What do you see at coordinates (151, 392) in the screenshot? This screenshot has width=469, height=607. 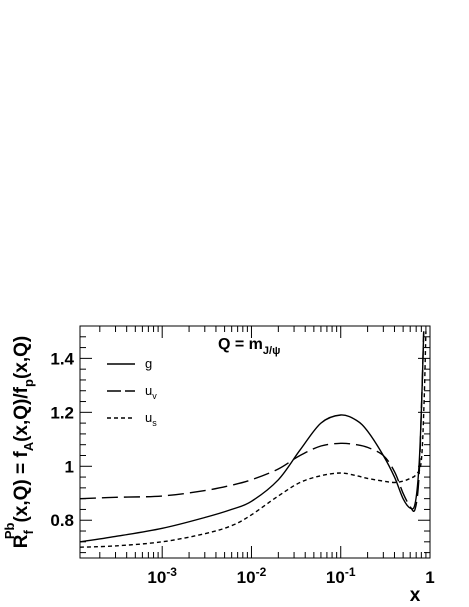 I see `legend-label: uv` at bounding box center [151, 392].